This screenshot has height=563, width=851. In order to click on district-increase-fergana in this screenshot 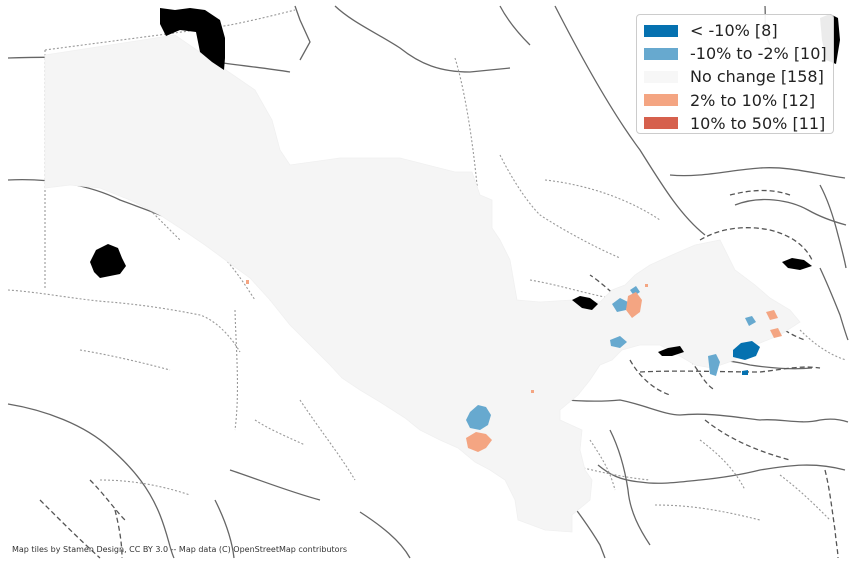, I will do `click(634, 305)`.